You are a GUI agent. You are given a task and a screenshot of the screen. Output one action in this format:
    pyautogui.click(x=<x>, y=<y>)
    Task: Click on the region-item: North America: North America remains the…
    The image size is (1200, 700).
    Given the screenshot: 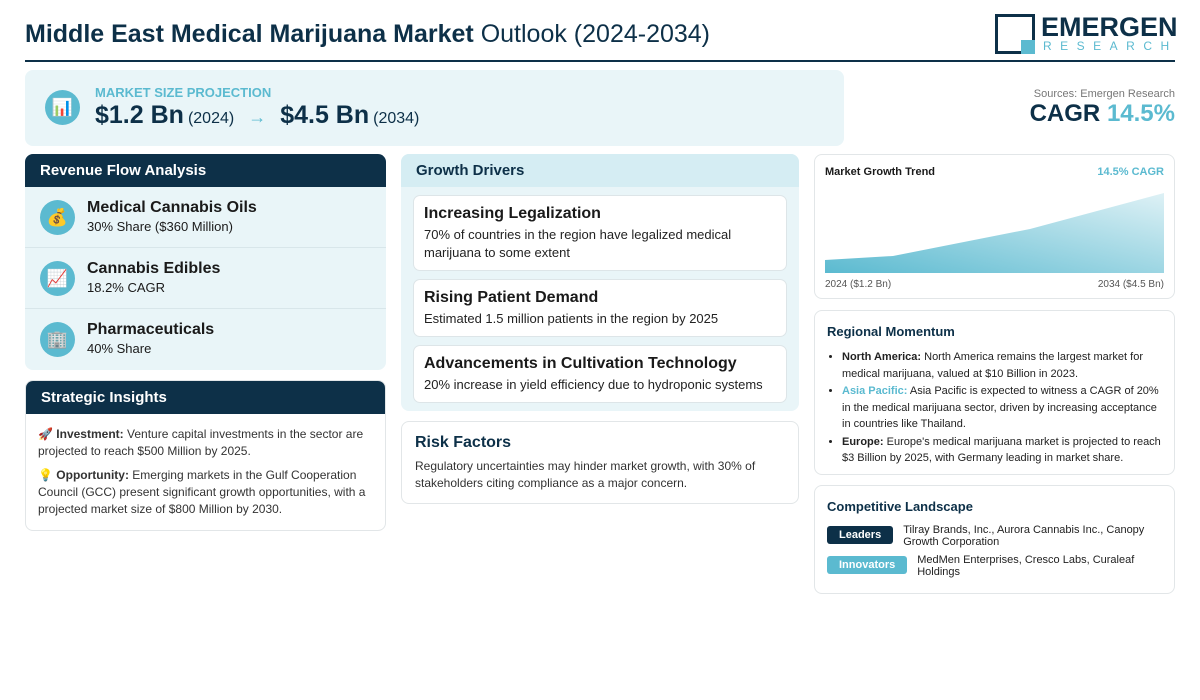 What is the action you would take?
    pyautogui.click(x=1002, y=365)
    